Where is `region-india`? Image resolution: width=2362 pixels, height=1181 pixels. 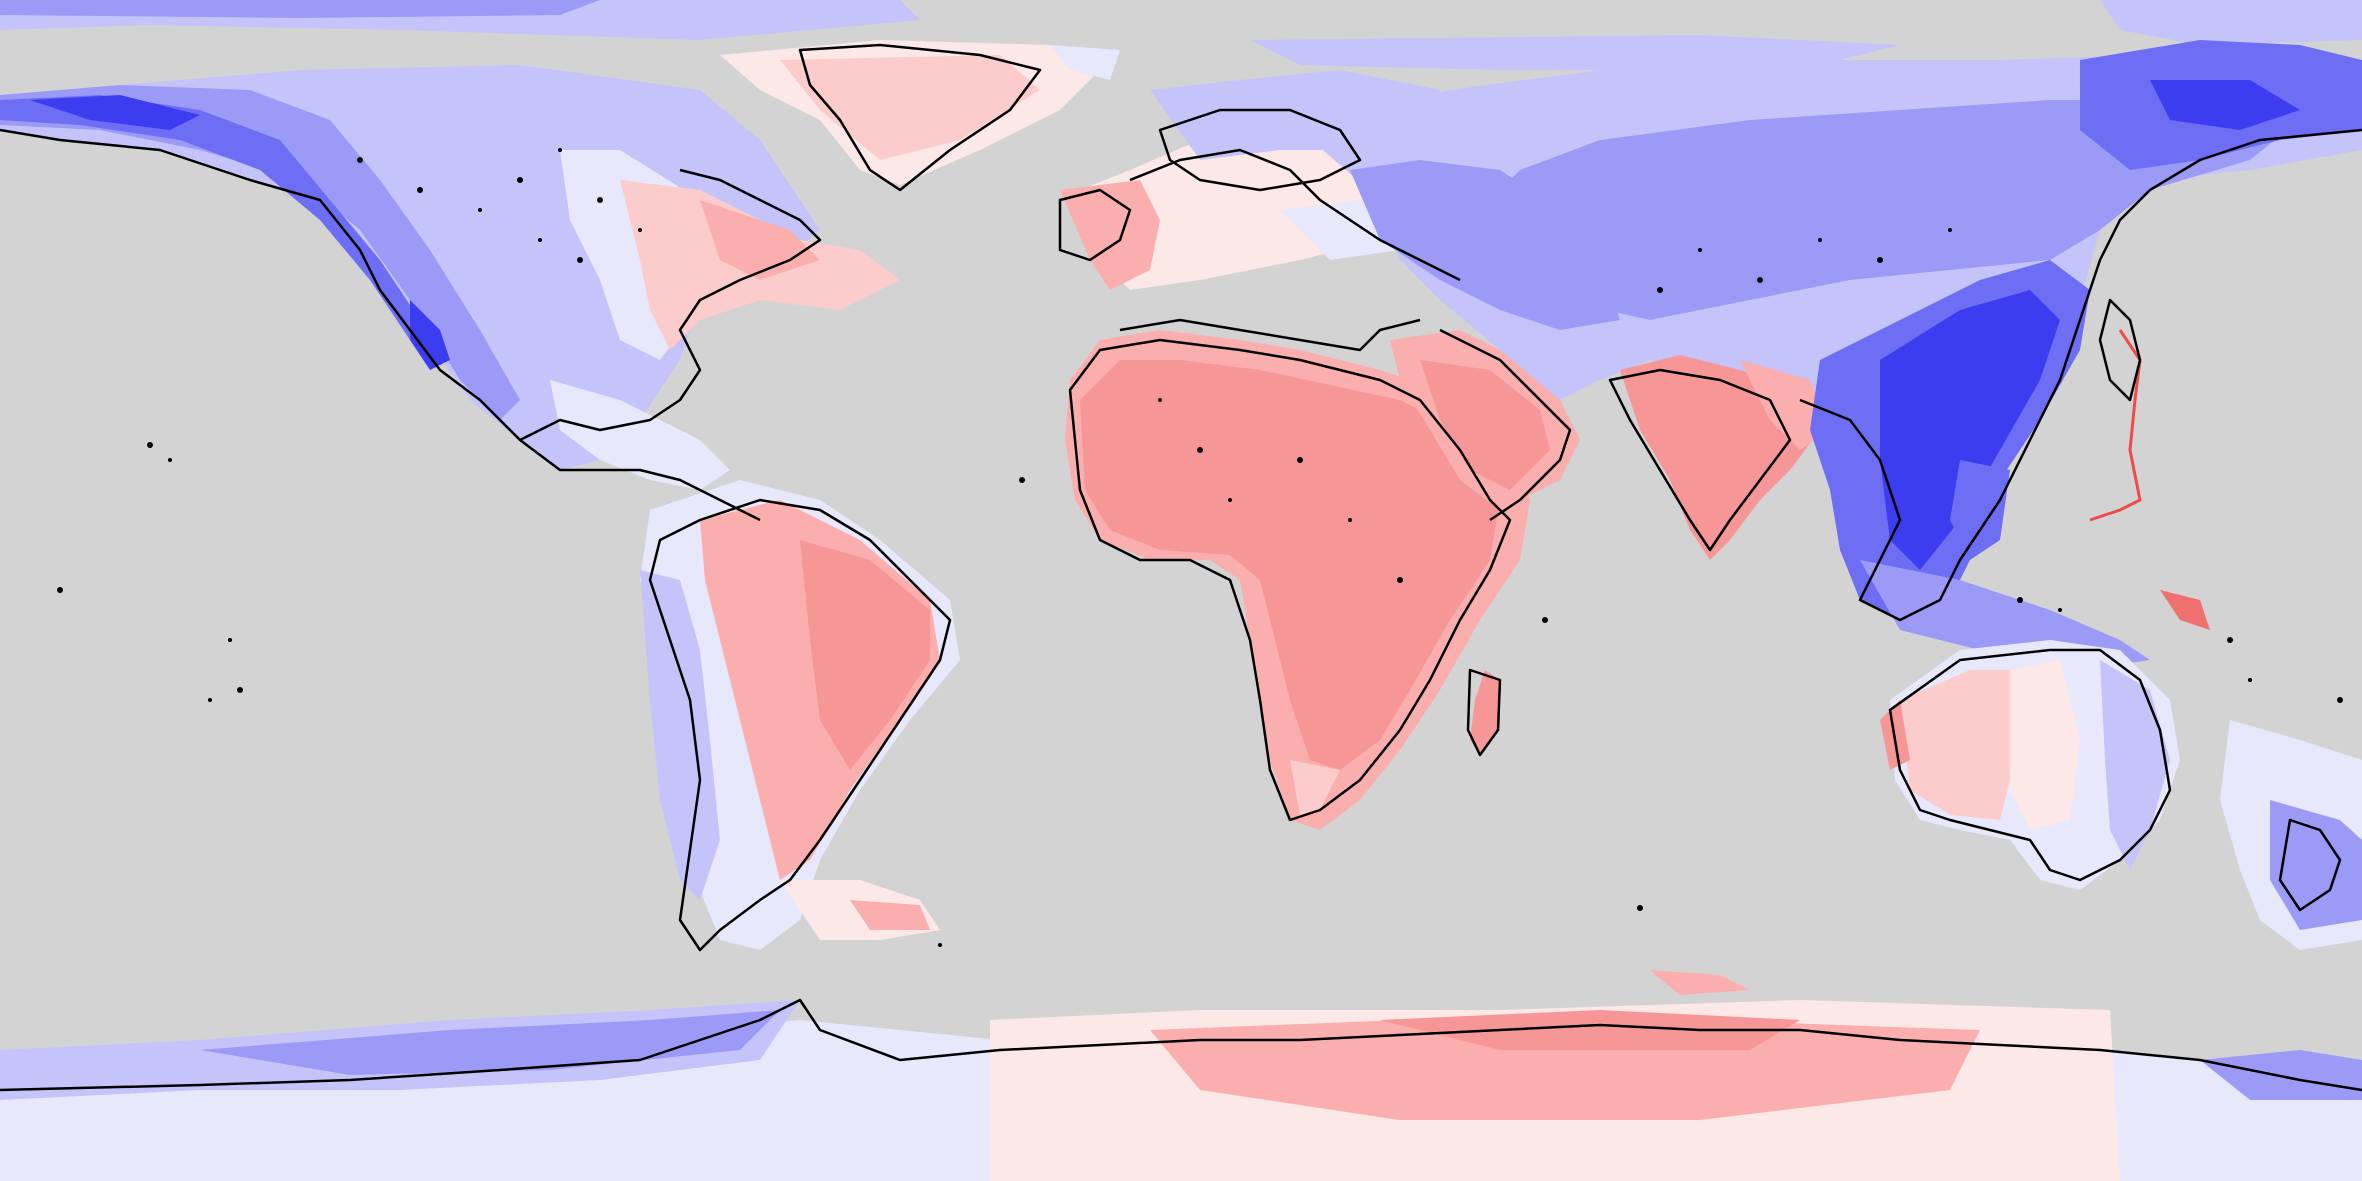
region-india is located at coordinates (1725, 457).